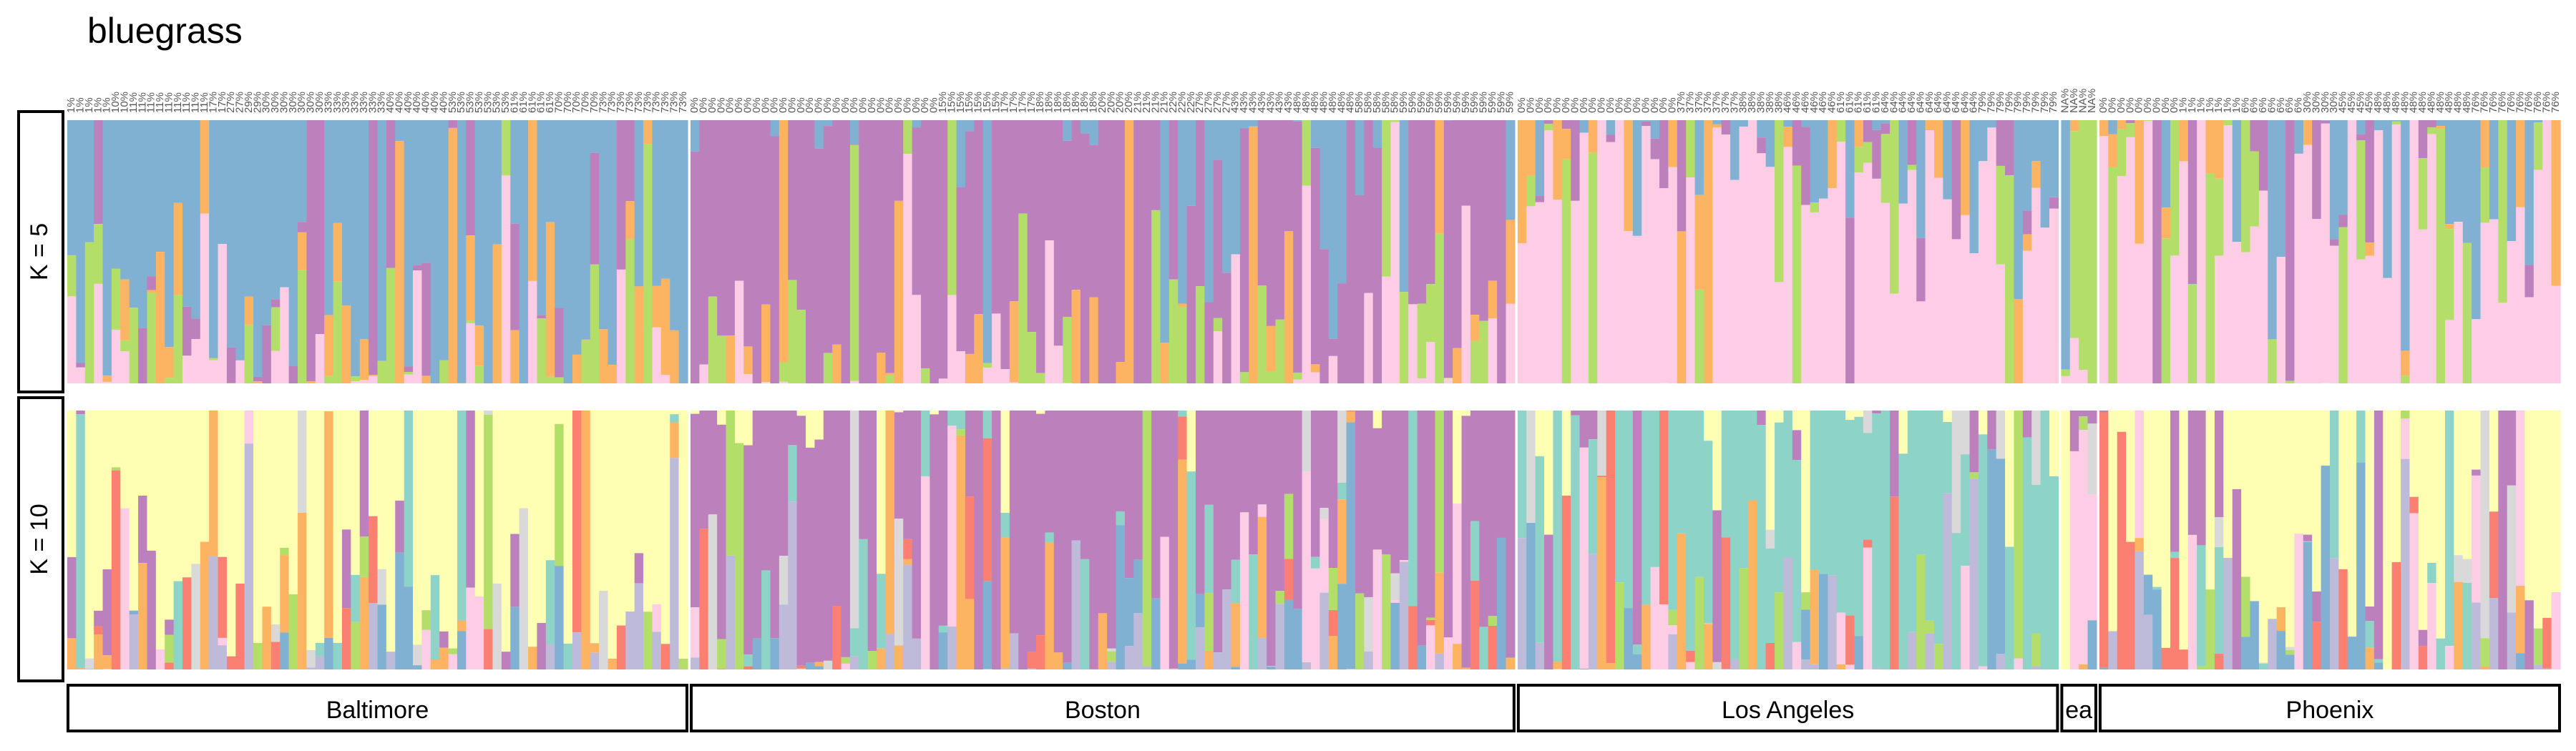  What do you see at coordinates (2027, 102) in the screenshot?
I see `x-tick-label: 79%` at bounding box center [2027, 102].